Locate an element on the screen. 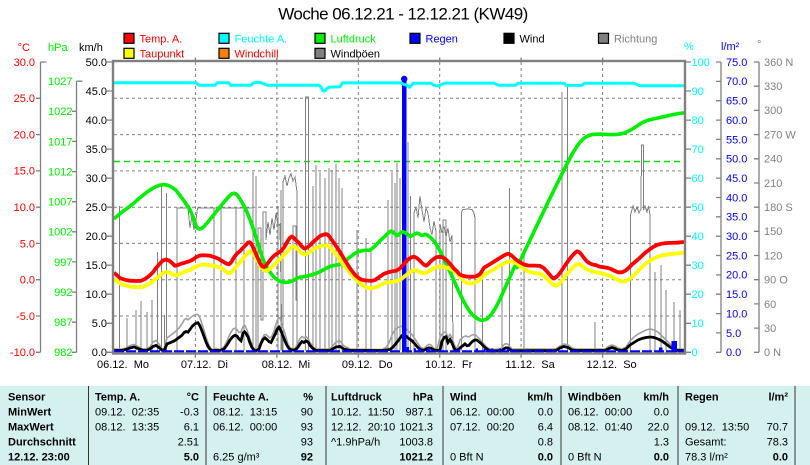  svg-text: 07.12. 00:20 is located at coordinates (482, 427).